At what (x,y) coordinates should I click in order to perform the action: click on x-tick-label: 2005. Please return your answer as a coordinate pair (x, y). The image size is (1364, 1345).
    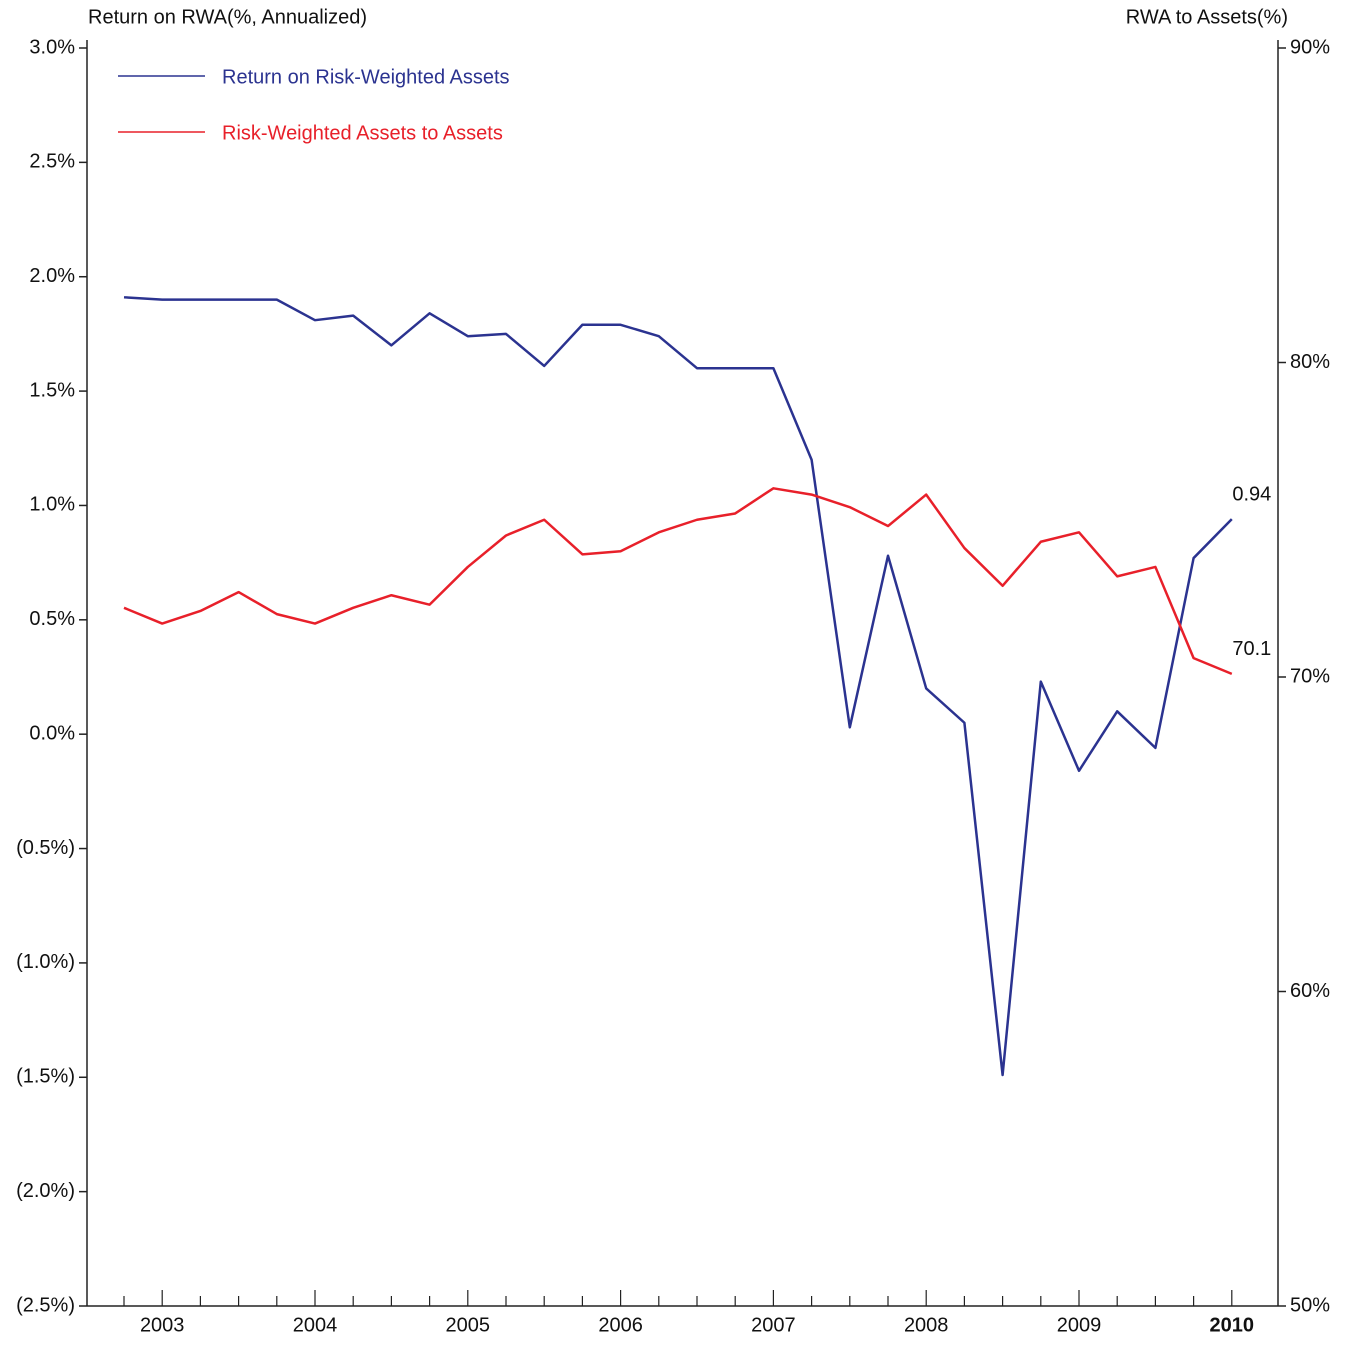
    Looking at the image, I should click on (468, 1325).